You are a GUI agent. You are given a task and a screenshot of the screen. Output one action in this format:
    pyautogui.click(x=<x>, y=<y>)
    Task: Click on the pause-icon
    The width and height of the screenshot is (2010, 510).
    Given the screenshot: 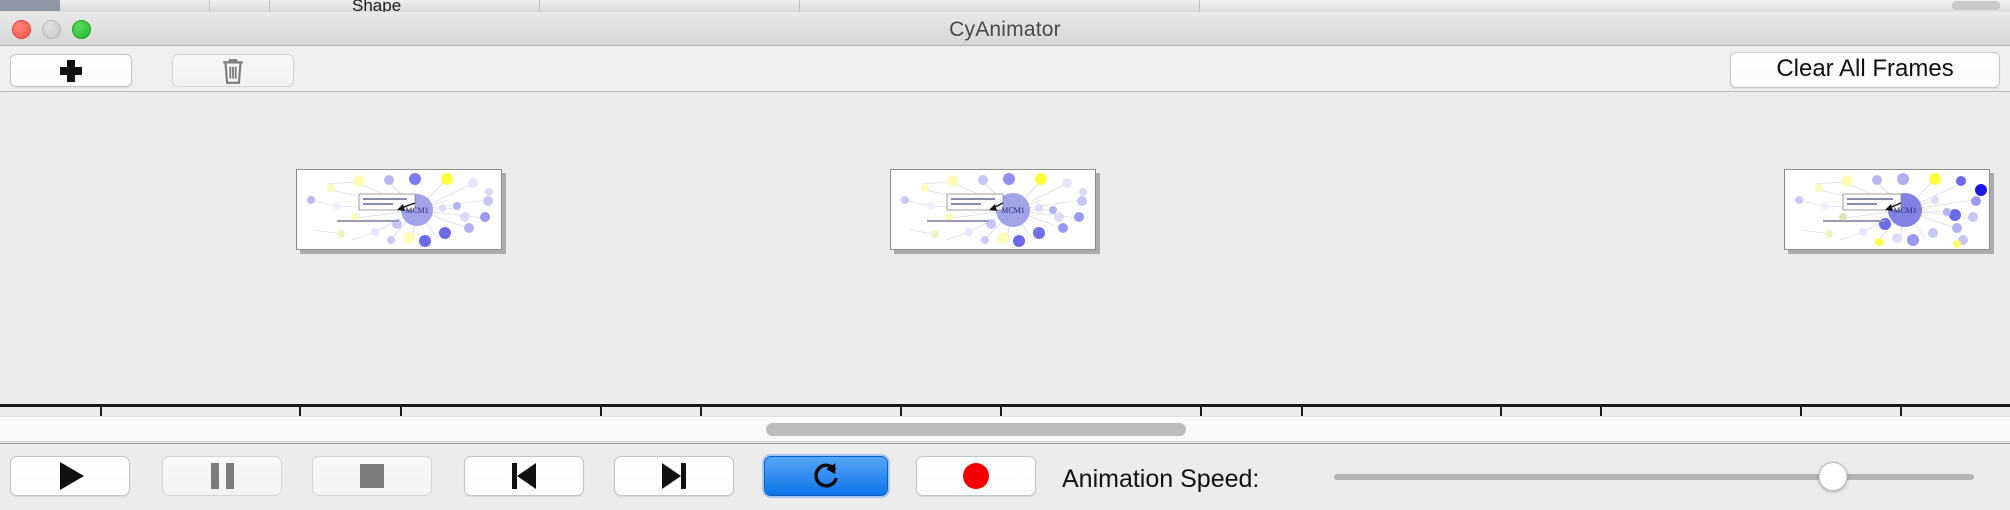 What is the action you would take?
    pyautogui.click(x=222, y=476)
    